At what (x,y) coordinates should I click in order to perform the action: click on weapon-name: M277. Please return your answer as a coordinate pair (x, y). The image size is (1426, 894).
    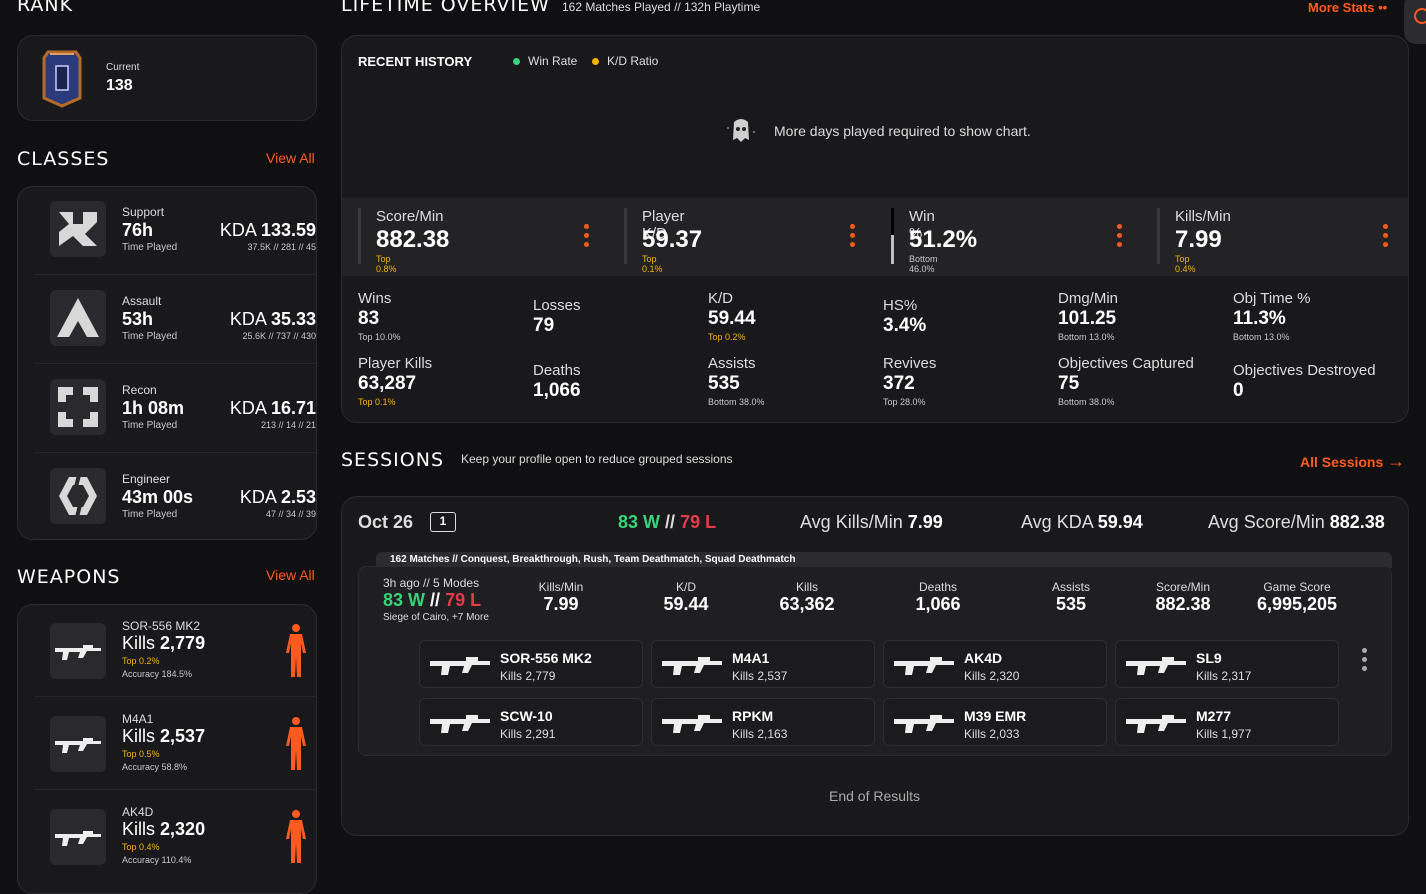
    Looking at the image, I should click on (1214, 716).